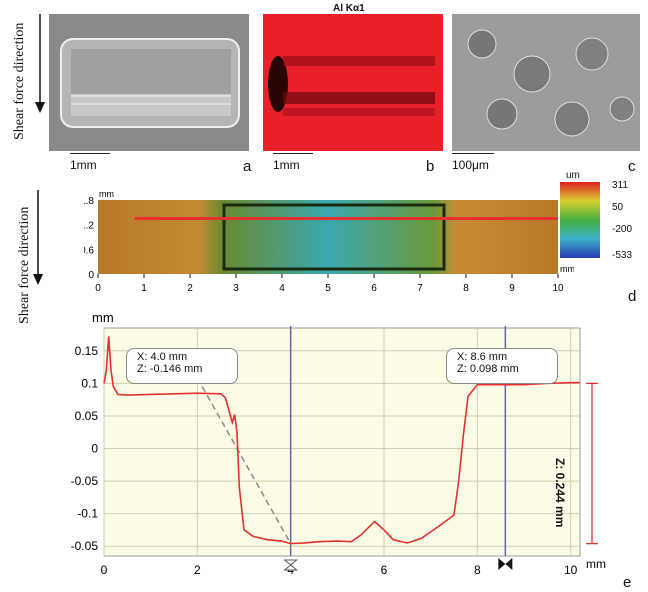 Image resolution: width=648 pixels, height=592 pixels. What do you see at coordinates (190, 288) in the screenshot?
I see `map-x-tick-label: 2` at bounding box center [190, 288].